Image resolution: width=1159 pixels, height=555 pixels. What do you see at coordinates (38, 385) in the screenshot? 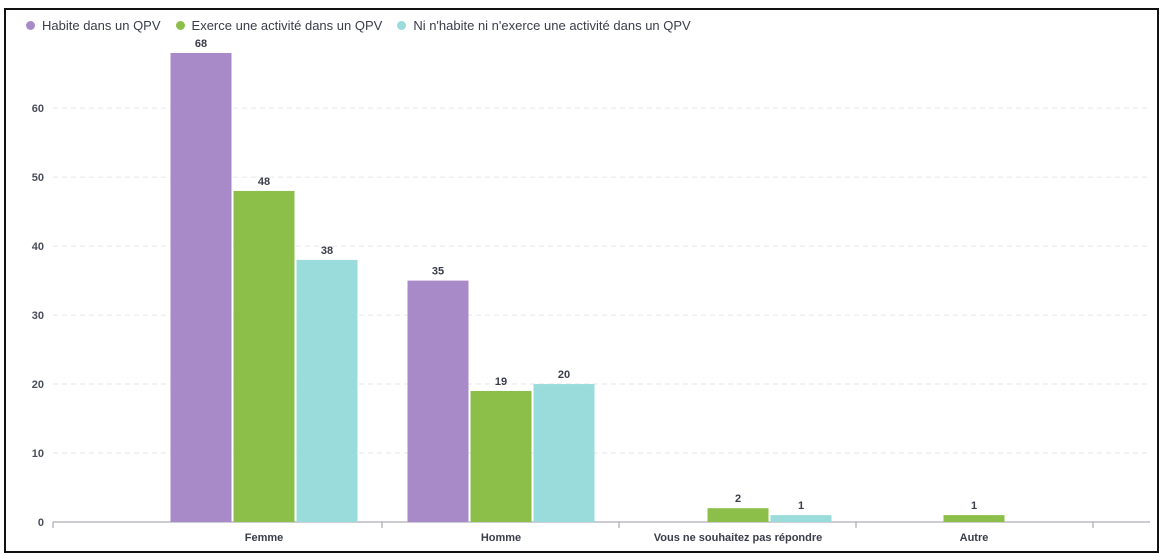
I see `y-tick-label: 20` at bounding box center [38, 385].